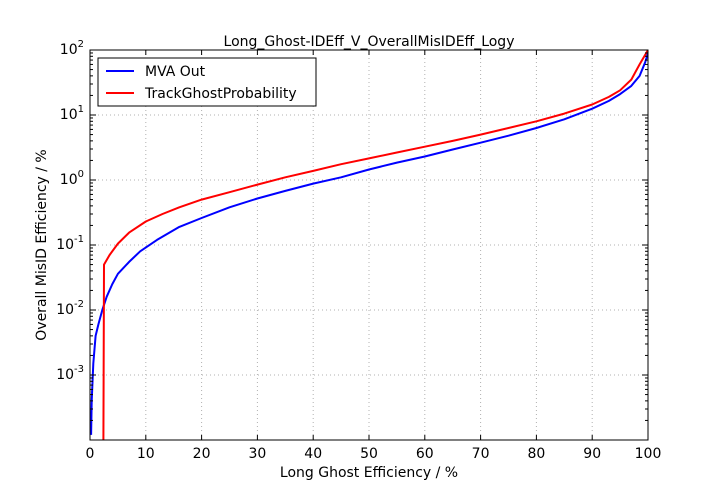 Image resolution: width=720 pixels, height=504 pixels. I want to click on x-tick-label: 0, so click(90, 454).